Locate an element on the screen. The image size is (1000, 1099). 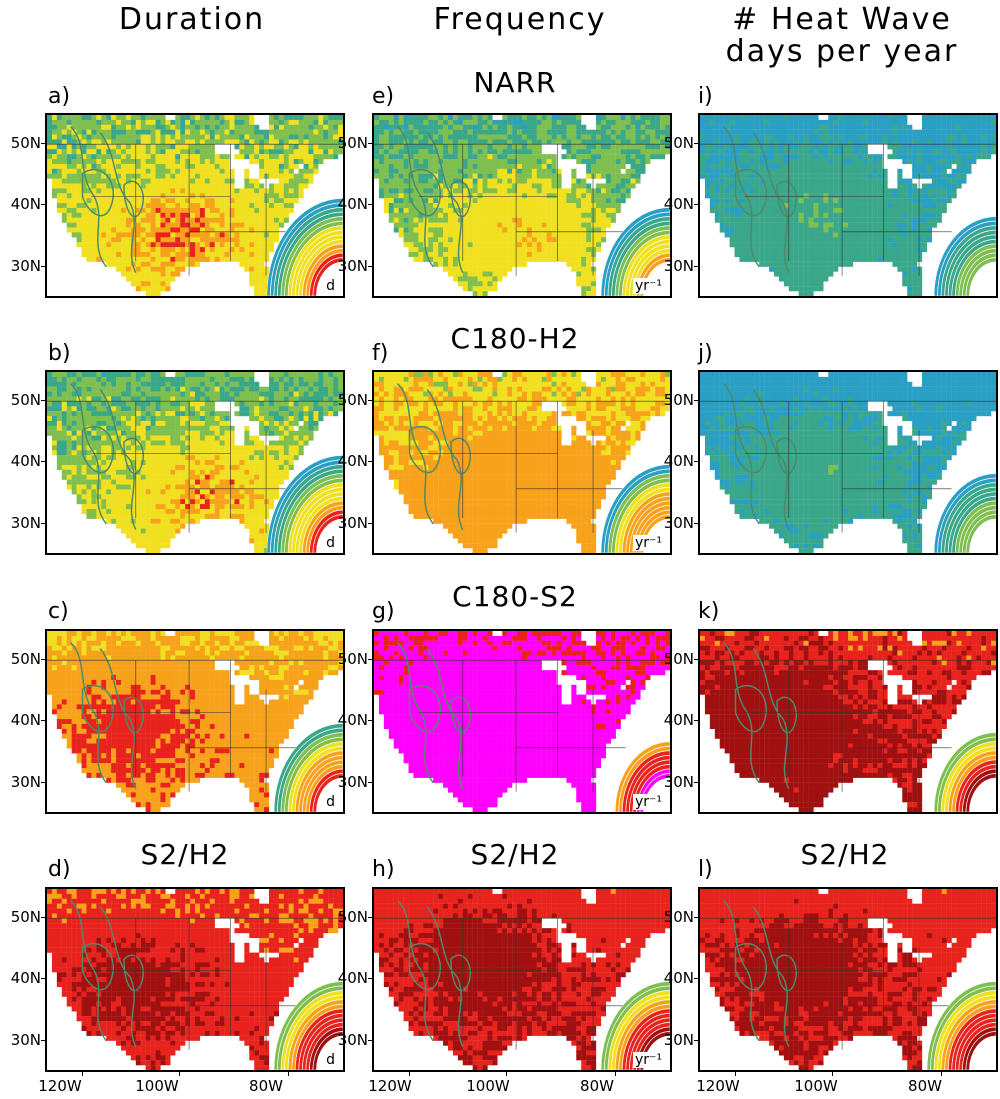
panel-label: a) is located at coordinates (59, 96).